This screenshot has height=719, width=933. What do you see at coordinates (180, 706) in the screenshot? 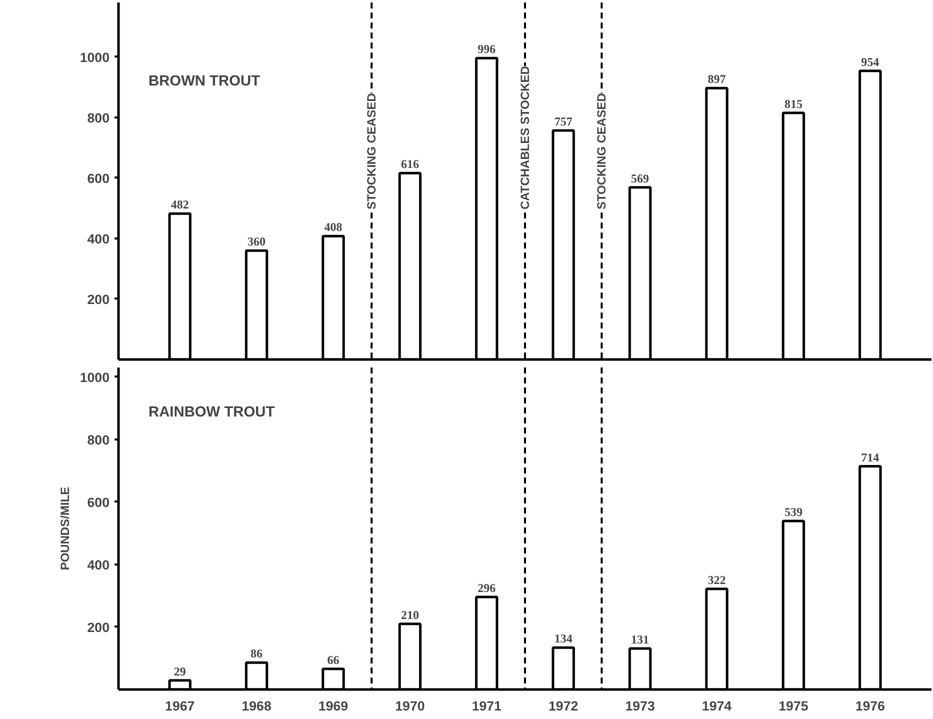
I see `x-tick-label: 1967` at bounding box center [180, 706].